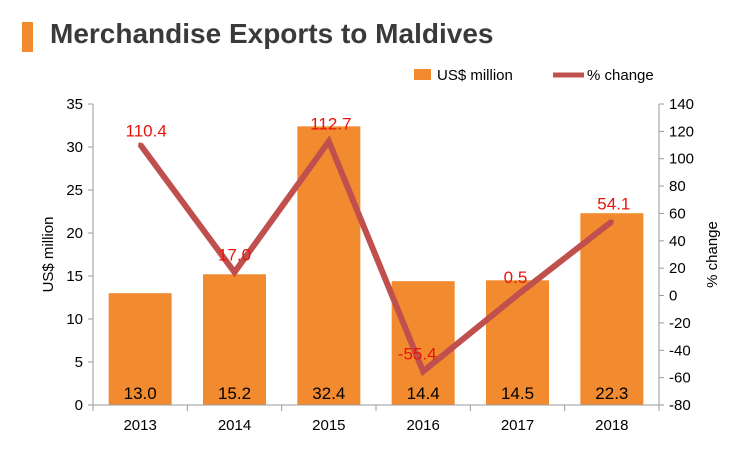 This screenshot has height=449, width=750. Describe the element at coordinates (74, 276) in the screenshot. I see `y-tick-label: 15` at that location.